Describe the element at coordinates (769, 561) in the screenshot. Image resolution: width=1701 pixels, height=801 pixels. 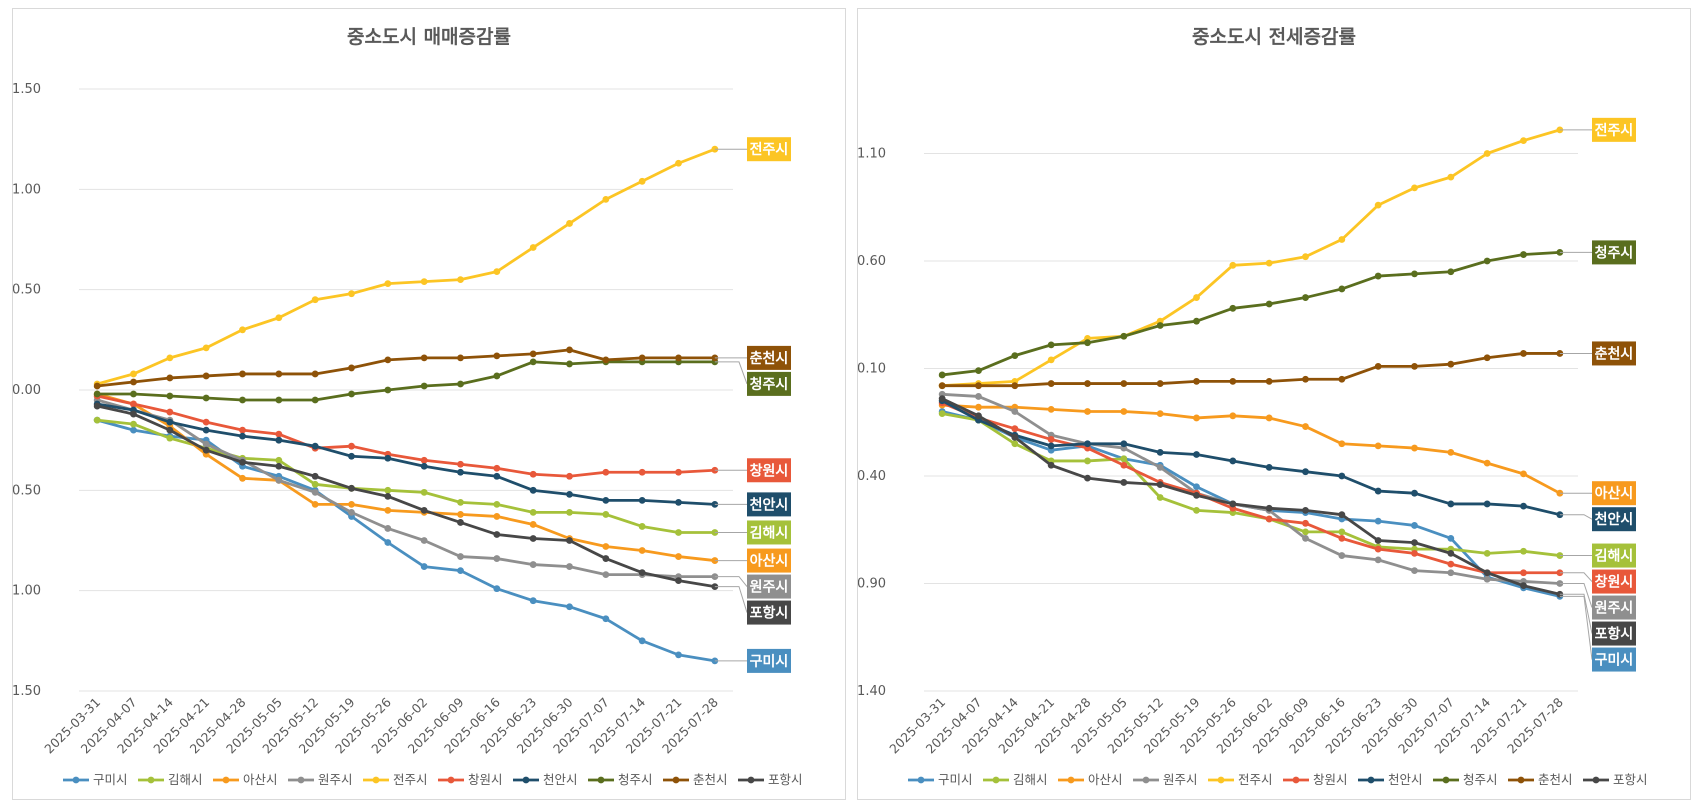
I see `end-label-text: 아산시` at that location.